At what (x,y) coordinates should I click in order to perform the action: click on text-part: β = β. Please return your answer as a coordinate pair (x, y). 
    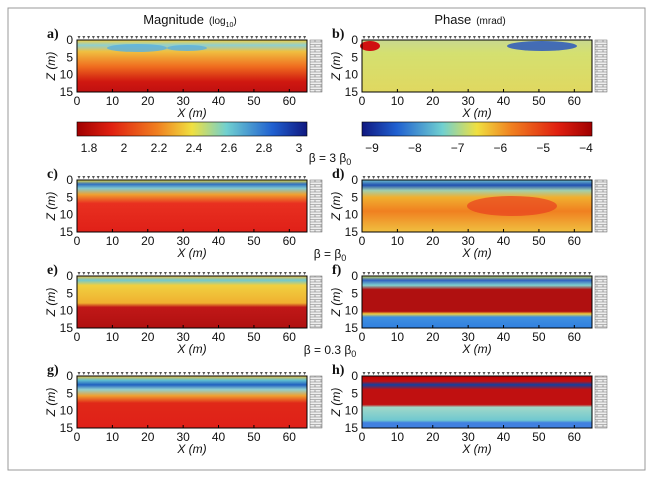
    Looking at the image, I should click on (328, 254).